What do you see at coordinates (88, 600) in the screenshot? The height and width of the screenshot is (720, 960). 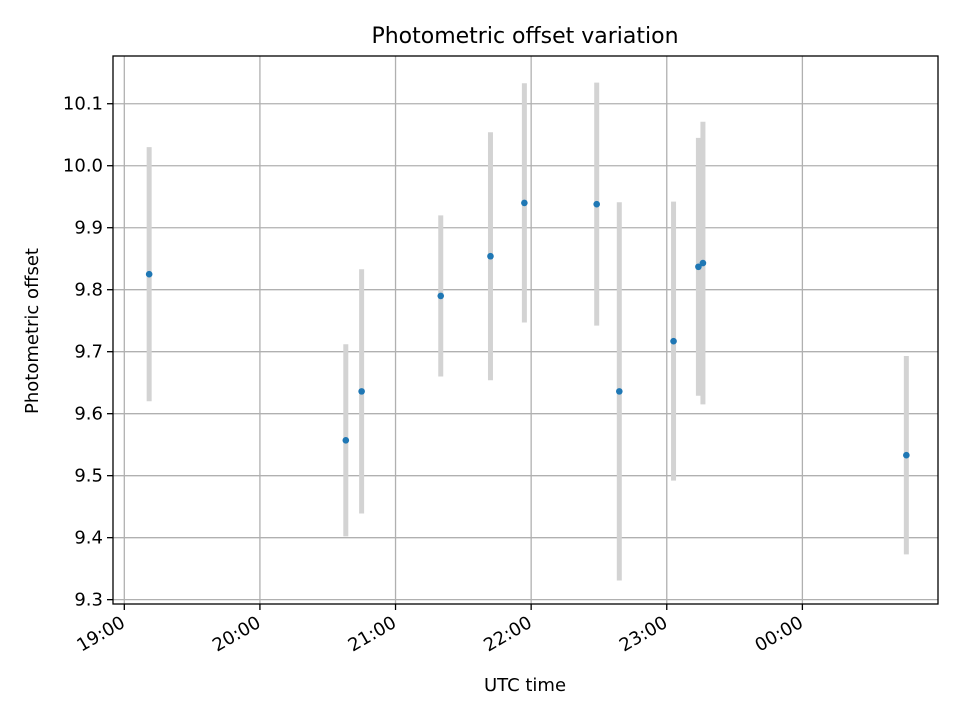 I see `y-tick-label: 9.3` at bounding box center [88, 600].